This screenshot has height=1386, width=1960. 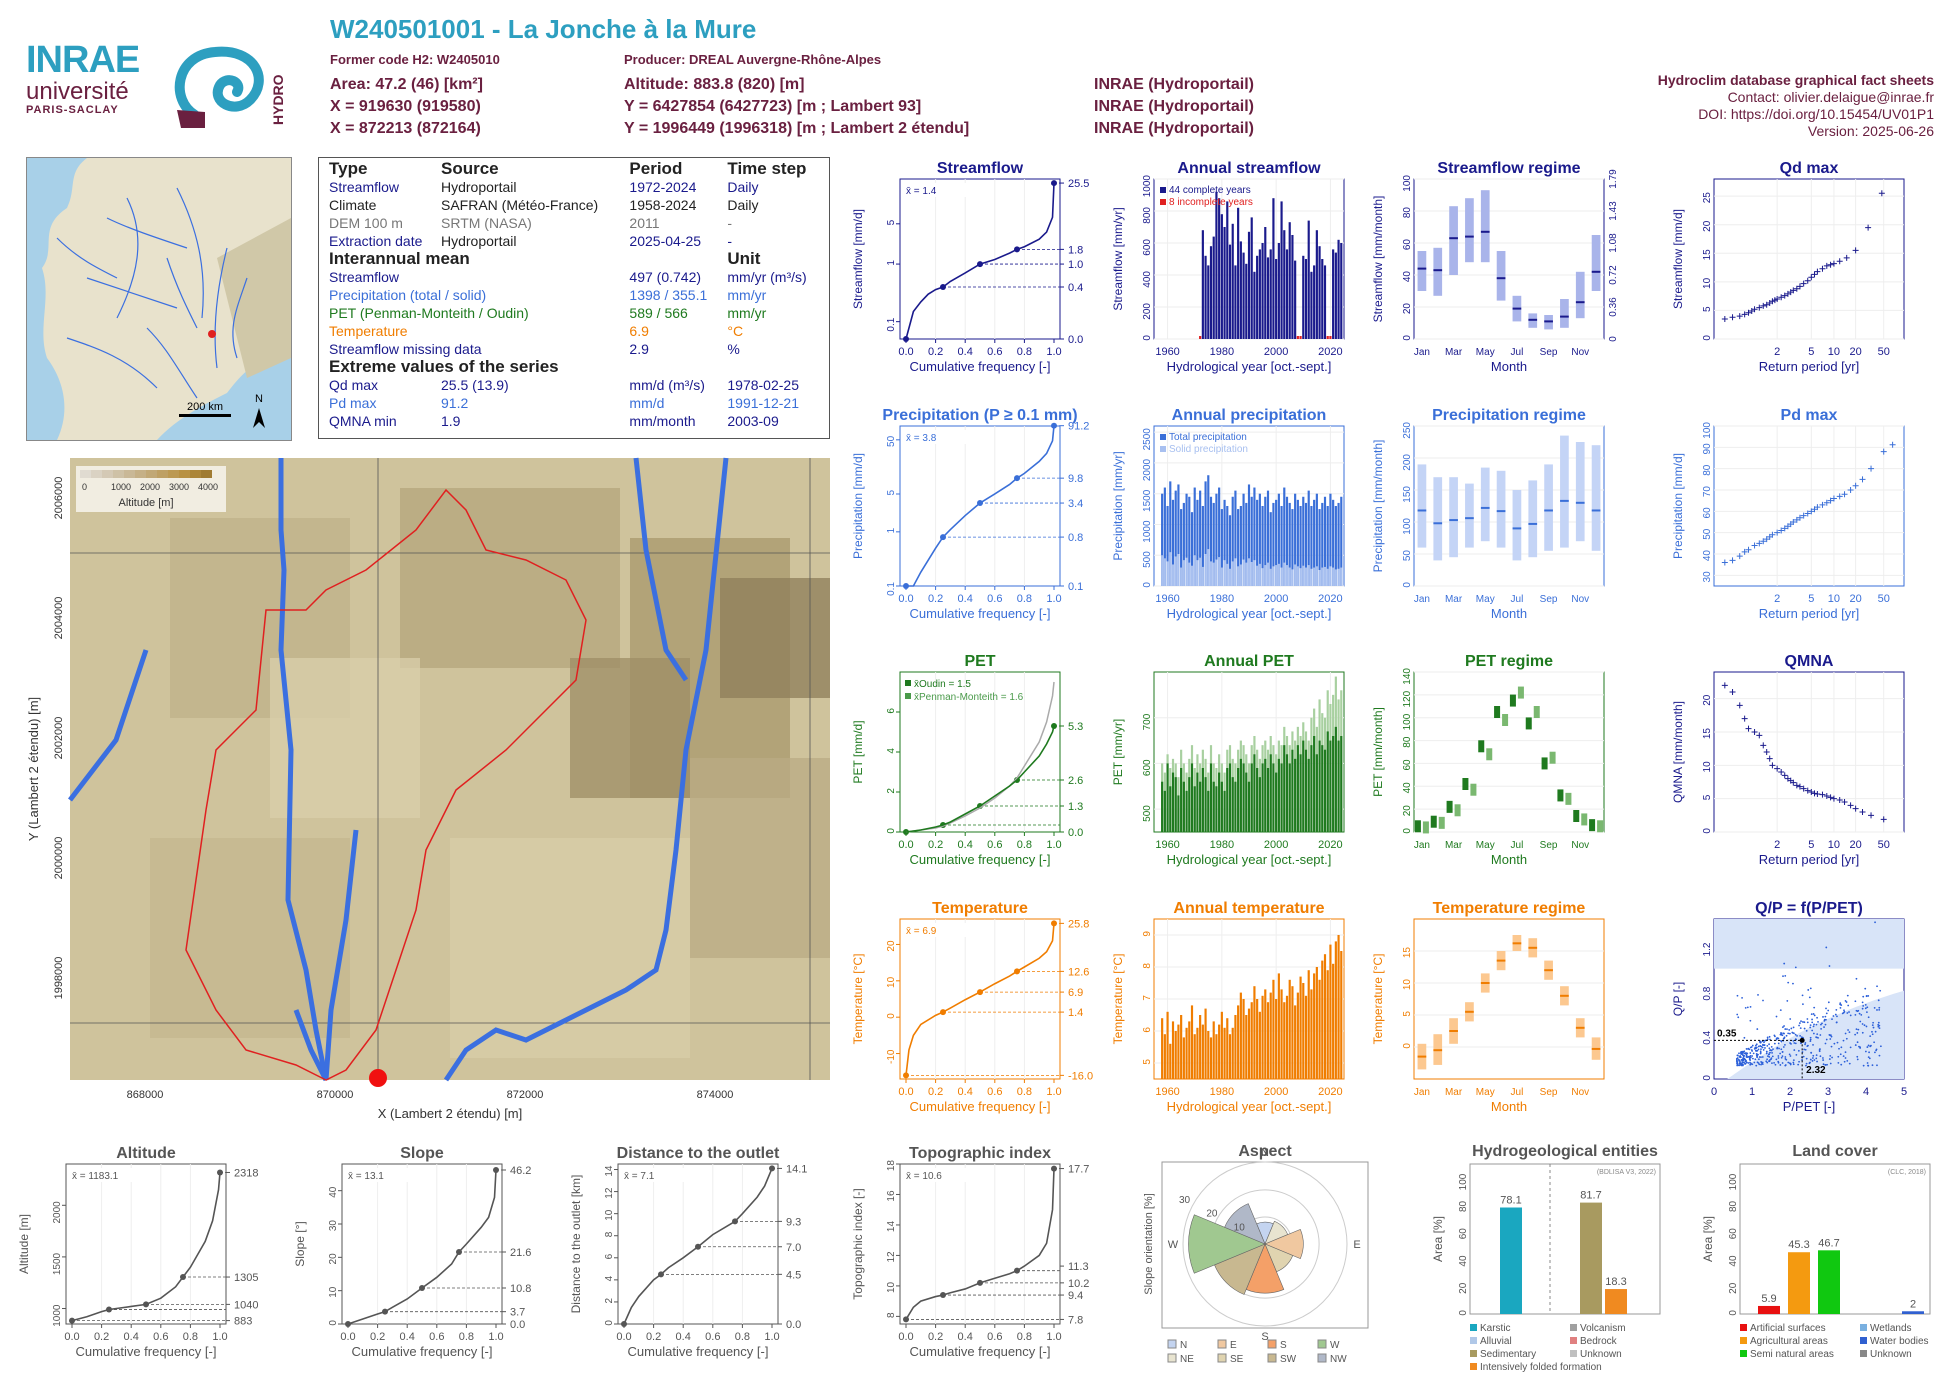 What do you see at coordinates (1078, 427) in the screenshot?
I see `right-quantile-label: 91.2` at bounding box center [1078, 427].